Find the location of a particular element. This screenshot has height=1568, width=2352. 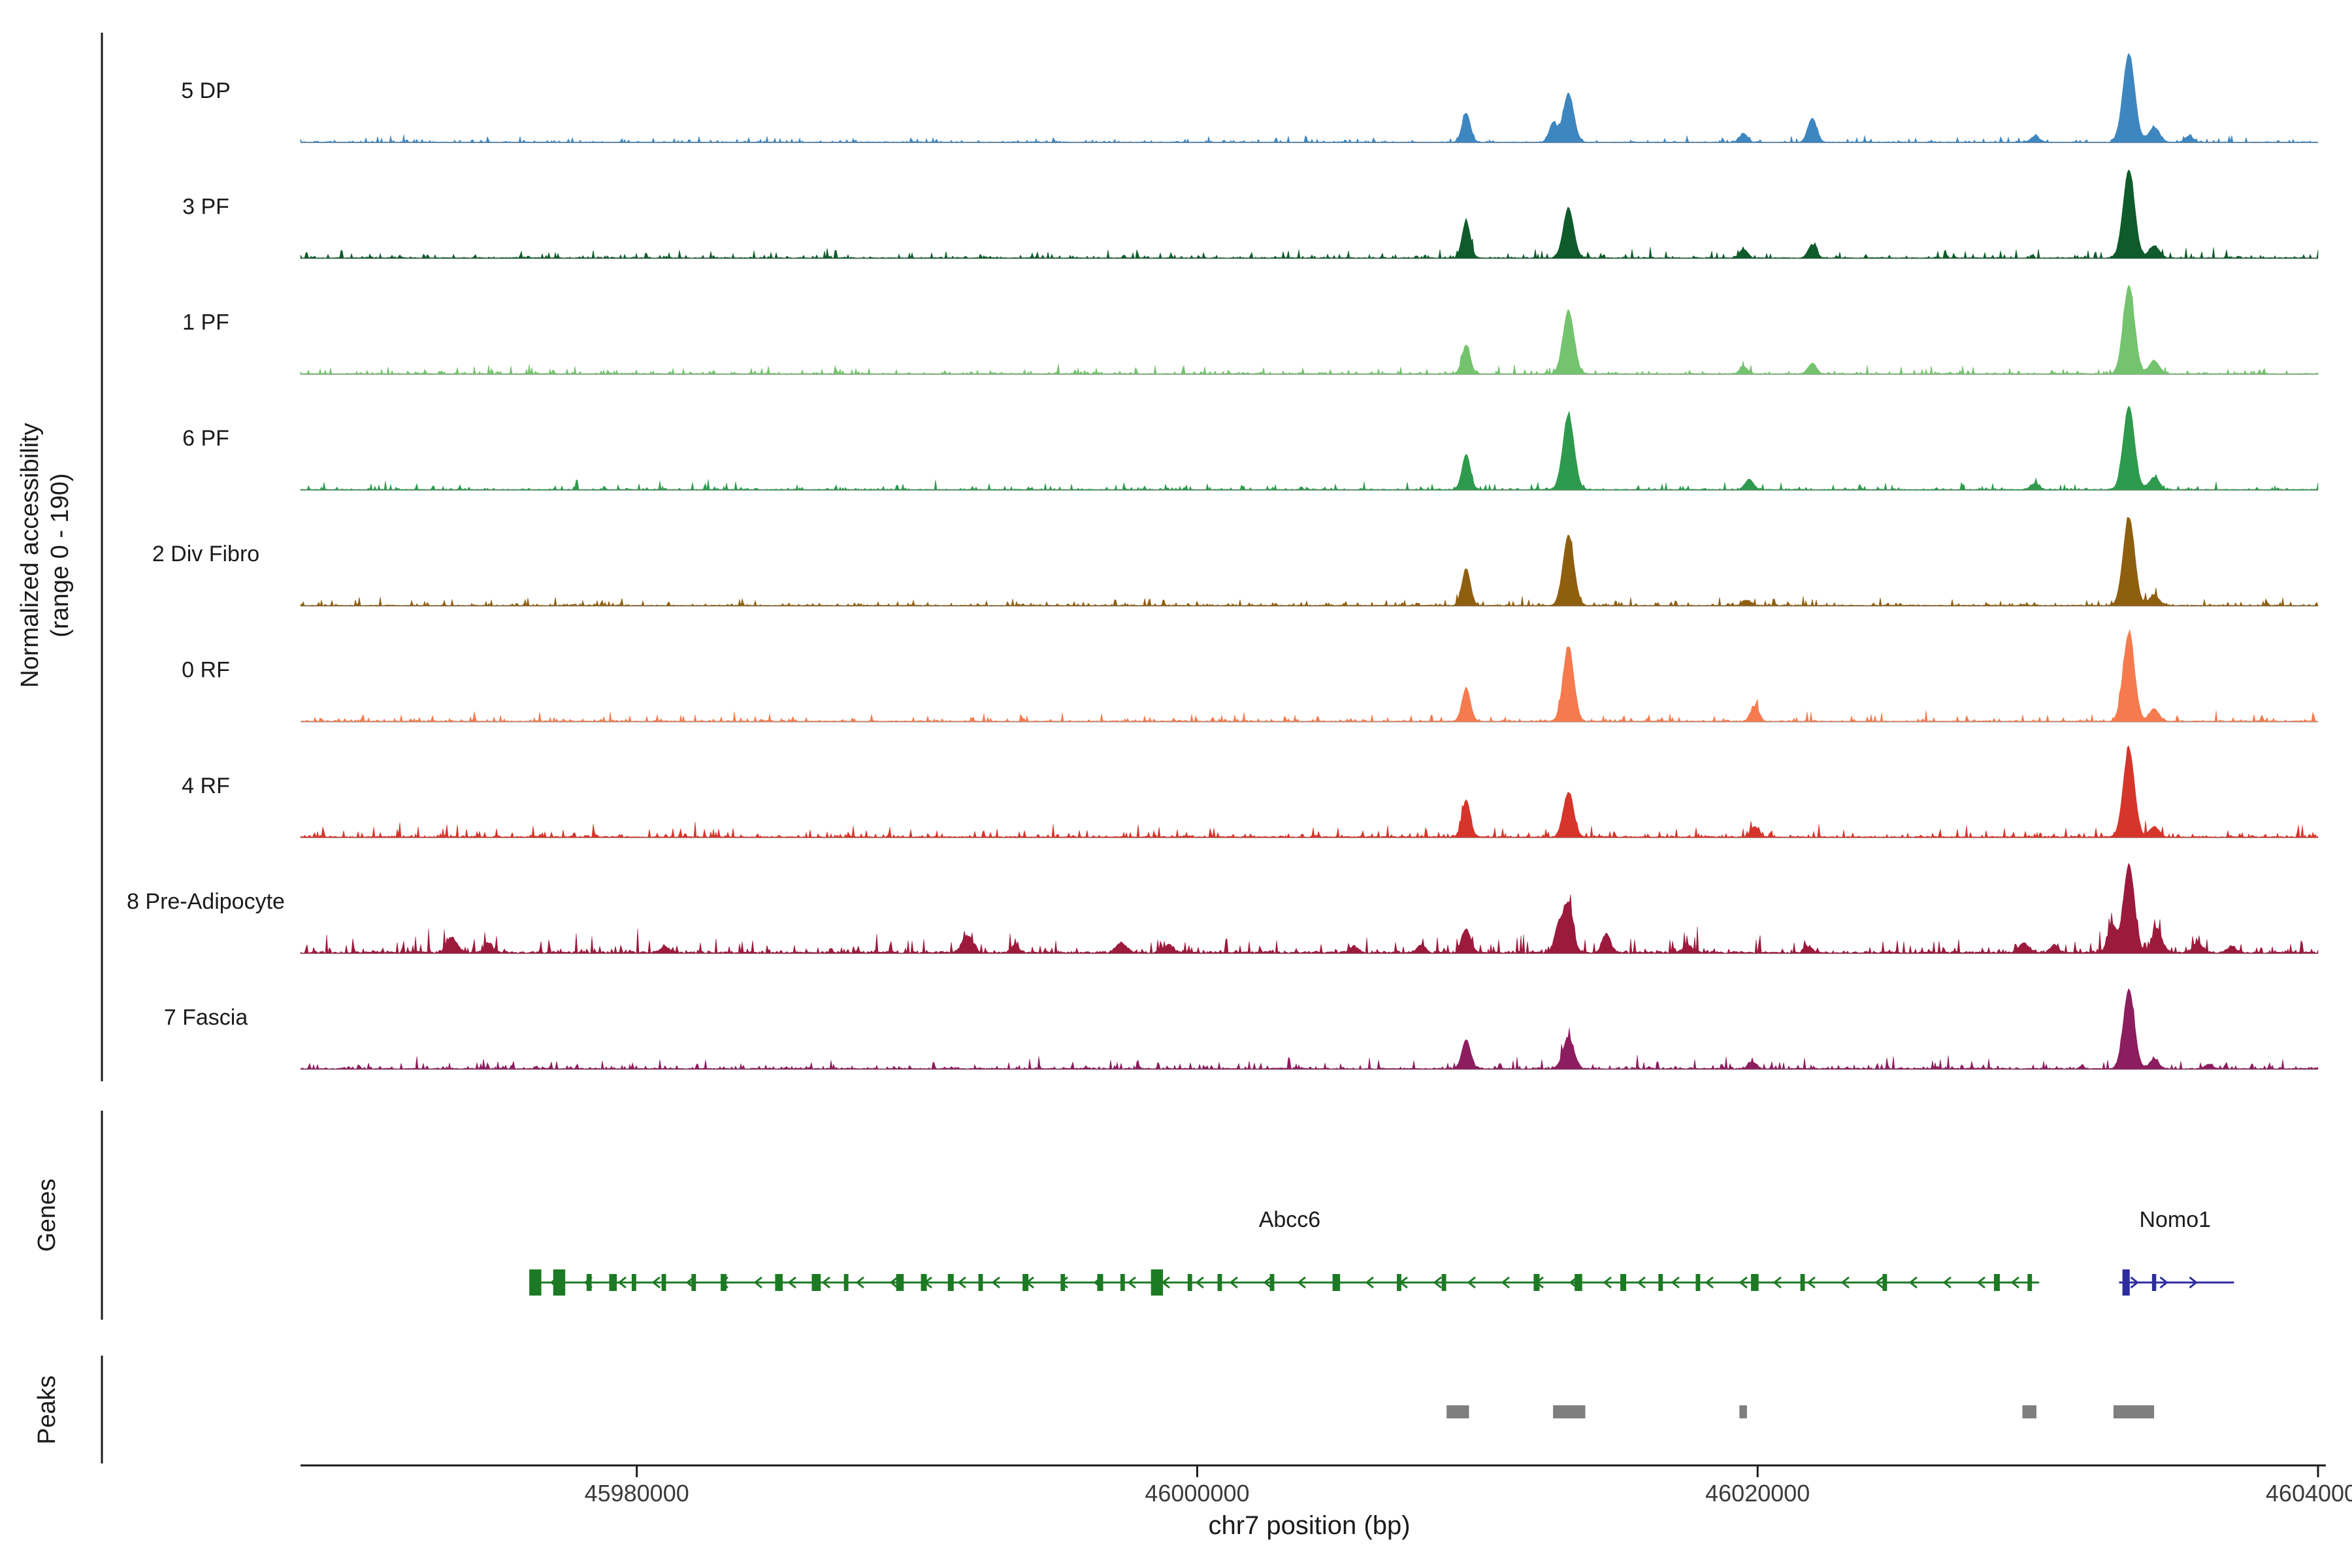

x-axis-tick-label: 45980000 is located at coordinates (637, 1493).